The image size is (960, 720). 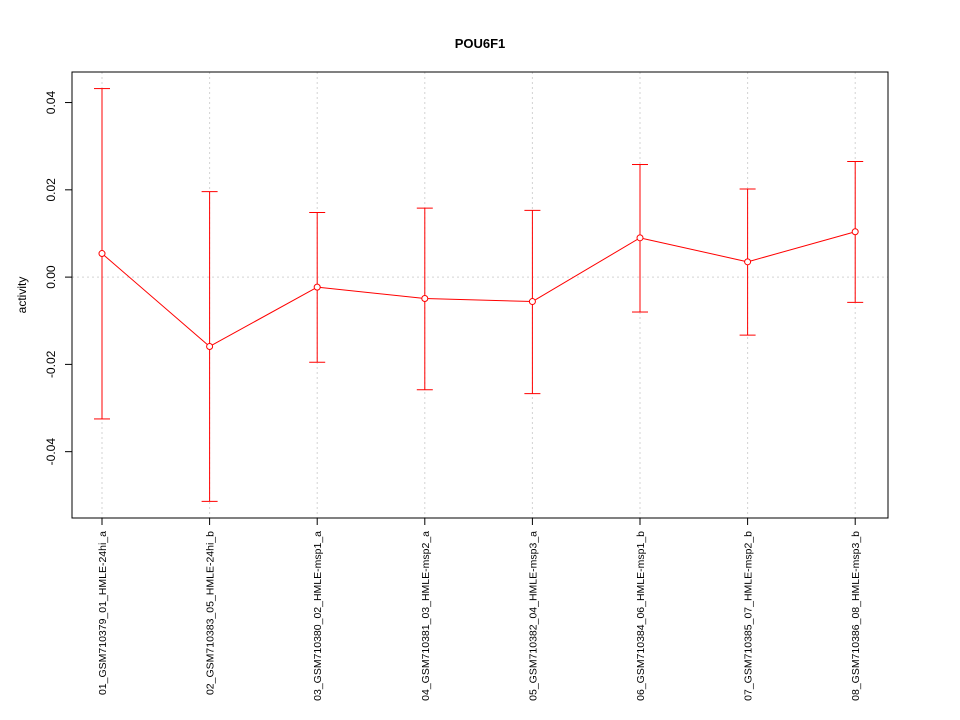 I want to click on data-points, so click(x=478, y=289).